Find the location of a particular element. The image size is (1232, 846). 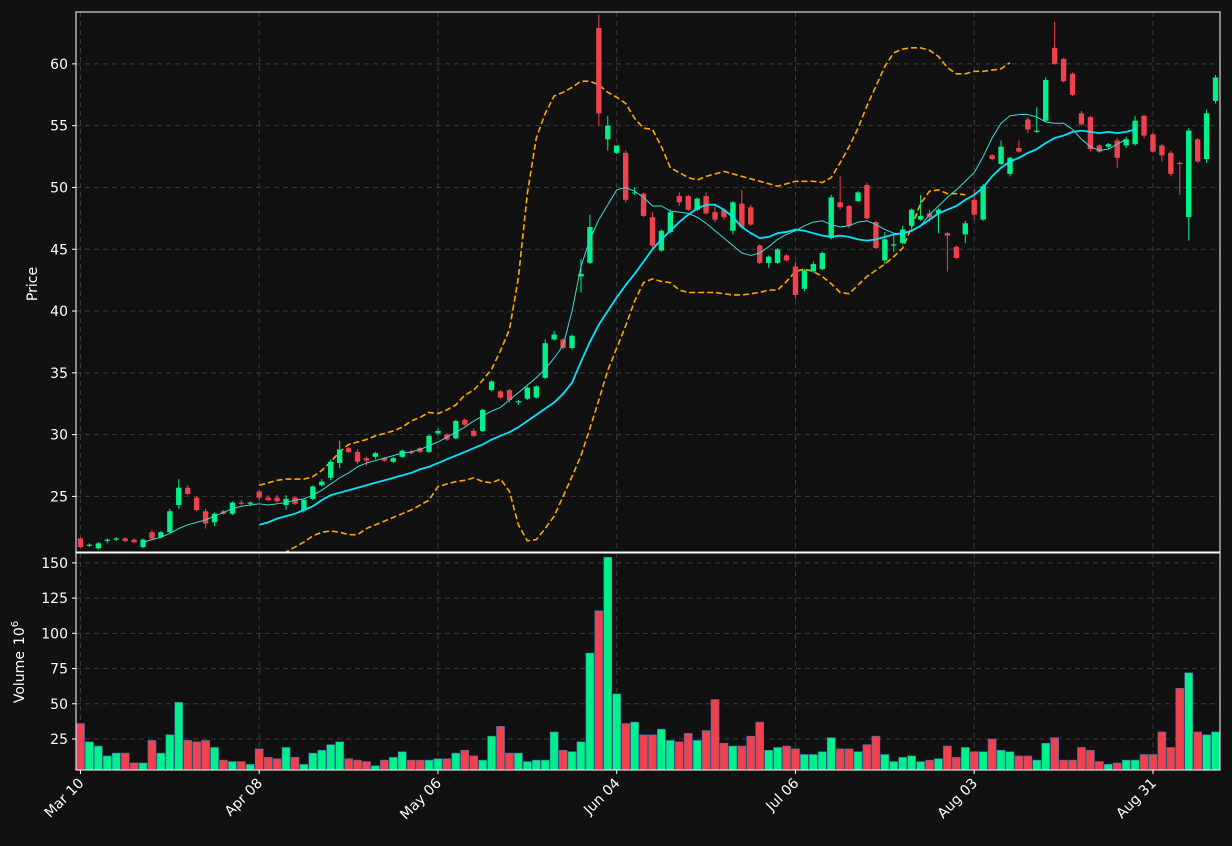

volume-tick-label: 125 is located at coordinates (54, 599).